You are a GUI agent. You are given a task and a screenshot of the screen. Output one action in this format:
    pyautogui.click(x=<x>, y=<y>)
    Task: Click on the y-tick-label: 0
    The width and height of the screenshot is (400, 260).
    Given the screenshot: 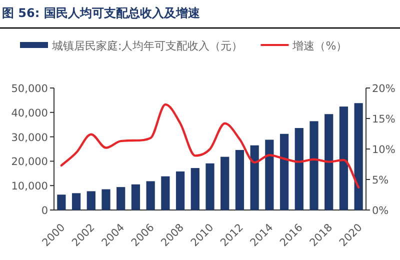 What is the action you would take?
    pyautogui.click(x=44, y=211)
    